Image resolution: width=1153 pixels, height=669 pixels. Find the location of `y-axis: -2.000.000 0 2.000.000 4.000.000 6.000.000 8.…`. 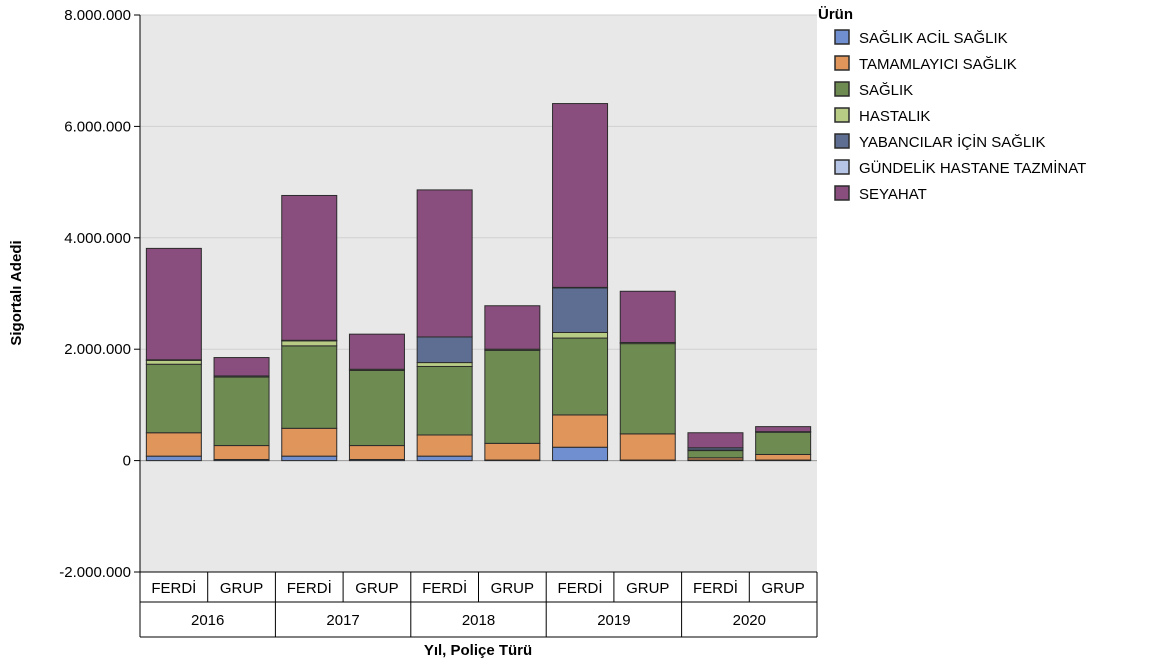

y-axis: -2.000.000 0 2.000.000 4.000.000 6.000.000 8.… is located at coordinates (100, 294).